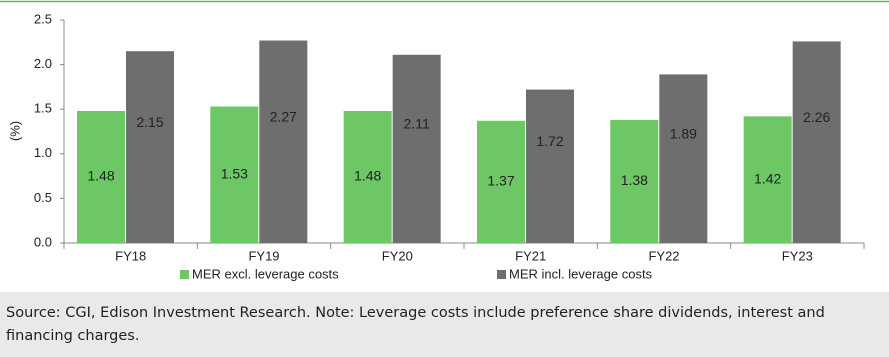 The height and width of the screenshot is (357, 889). What do you see at coordinates (283, 116) in the screenshot?
I see `value-label: 2.27` at bounding box center [283, 116].